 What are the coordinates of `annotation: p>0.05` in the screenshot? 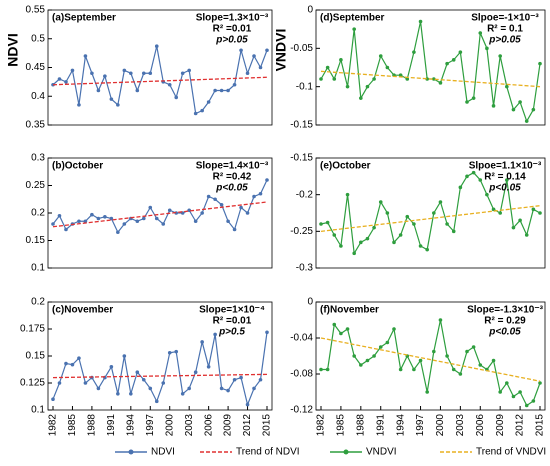 It's located at (231, 40).